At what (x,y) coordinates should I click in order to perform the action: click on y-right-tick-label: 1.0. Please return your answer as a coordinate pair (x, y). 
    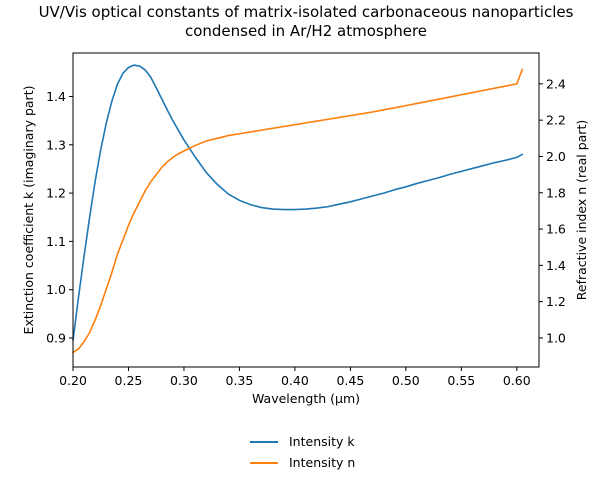
    Looking at the image, I should click on (556, 337).